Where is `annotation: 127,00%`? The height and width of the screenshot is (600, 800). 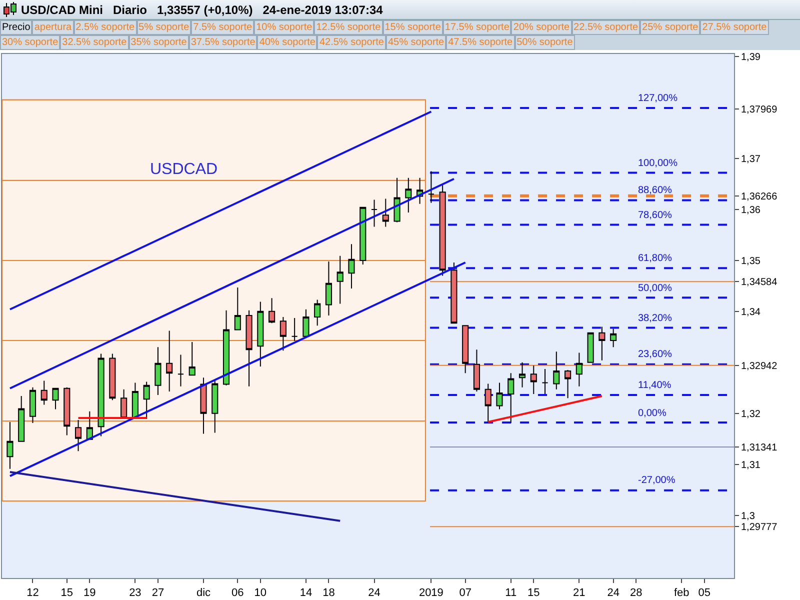 annotation: 127,00% is located at coordinates (658, 98).